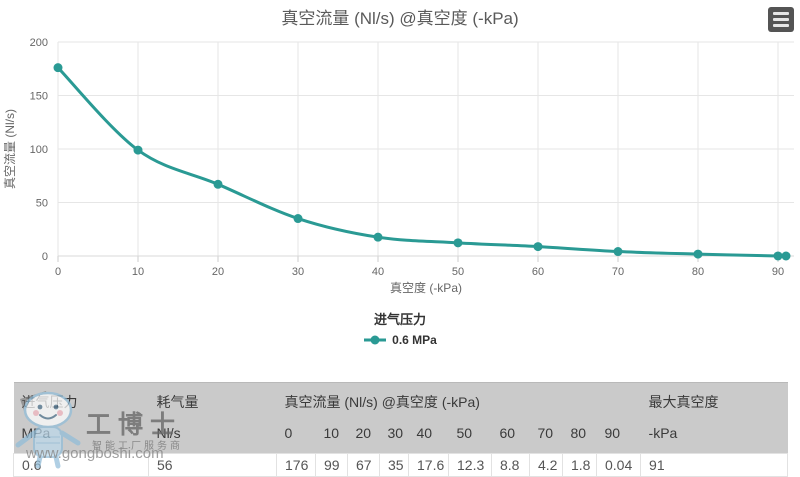 This screenshot has height=477, width=800. I want to click on header-vacuum-flow: 真空流量 (Nl/s) @真空度 (-kPa), so click(458, 399).